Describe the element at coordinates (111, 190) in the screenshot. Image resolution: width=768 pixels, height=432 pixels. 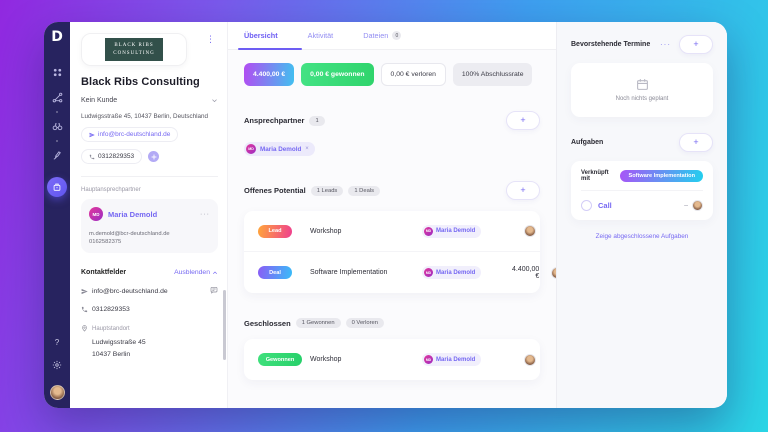
I see `main-contact-label: Hauptansprechpartner` at that location.